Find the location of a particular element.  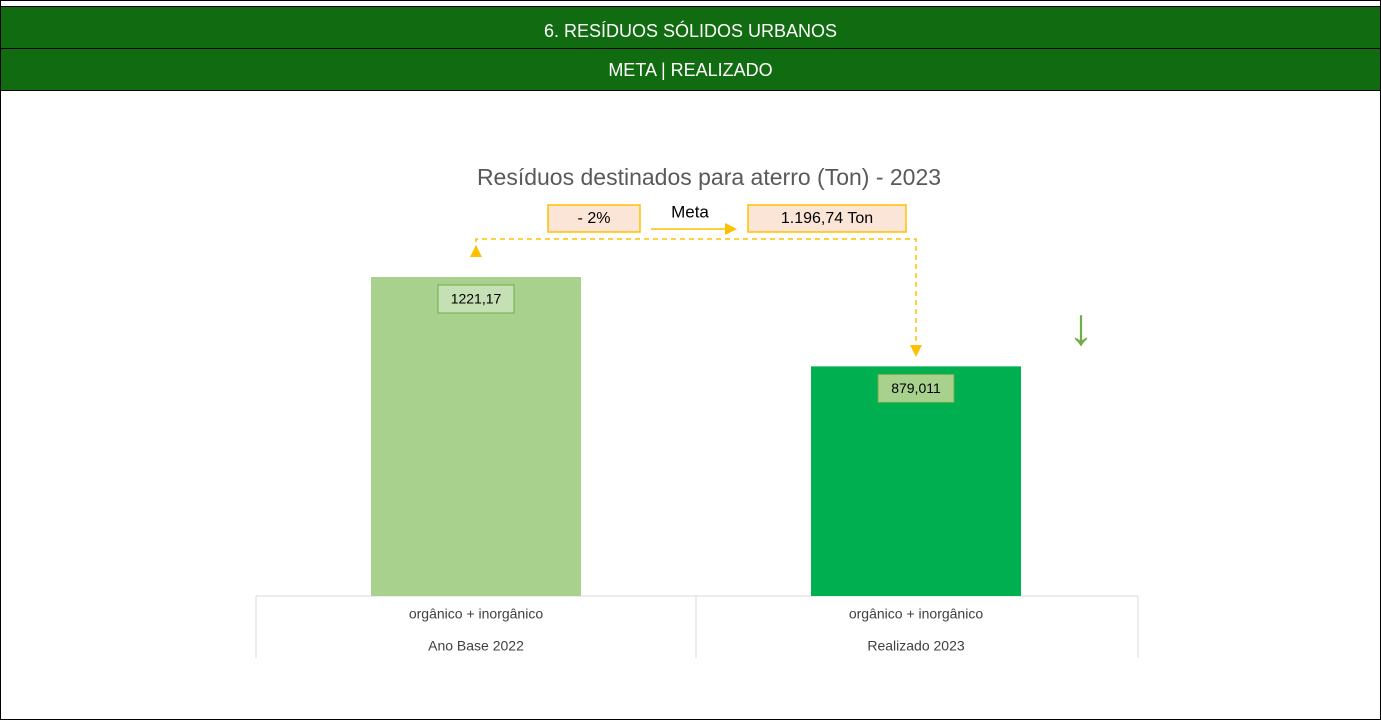

reduction-box is located at coordinates (594, 218).